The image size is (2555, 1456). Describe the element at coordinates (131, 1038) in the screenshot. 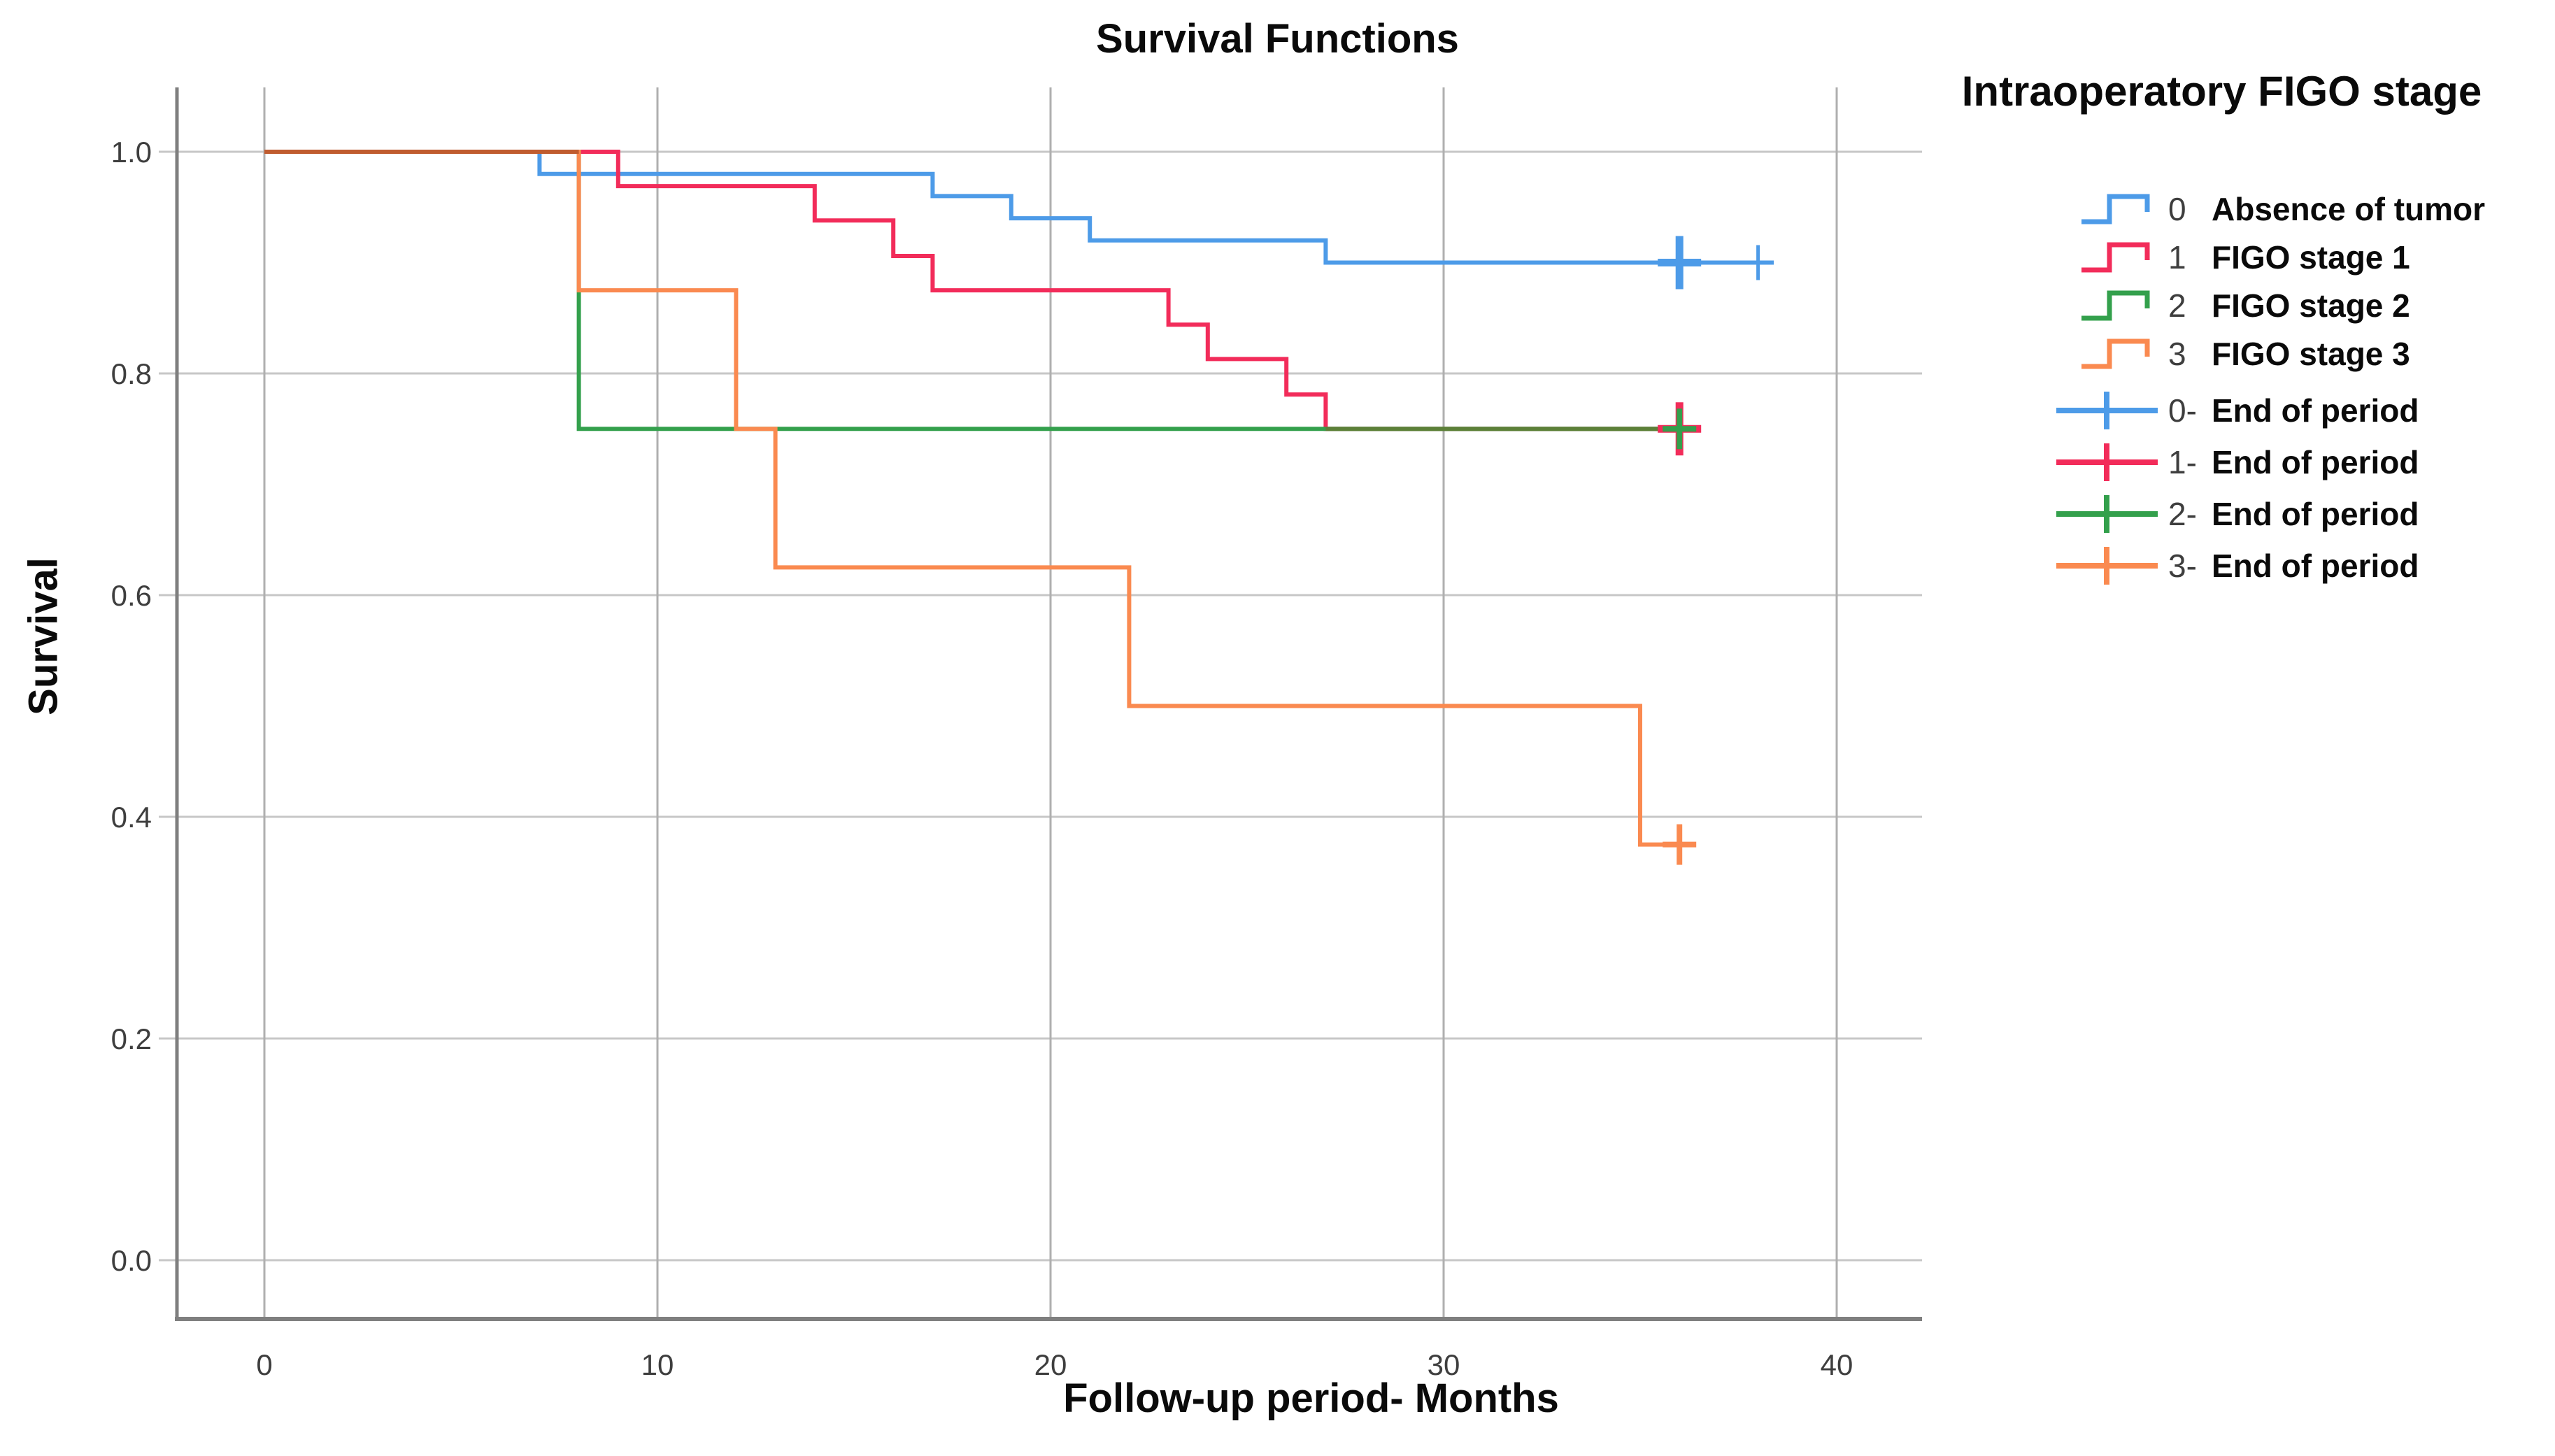

I see `y-tick-label: 0.2` at that location.